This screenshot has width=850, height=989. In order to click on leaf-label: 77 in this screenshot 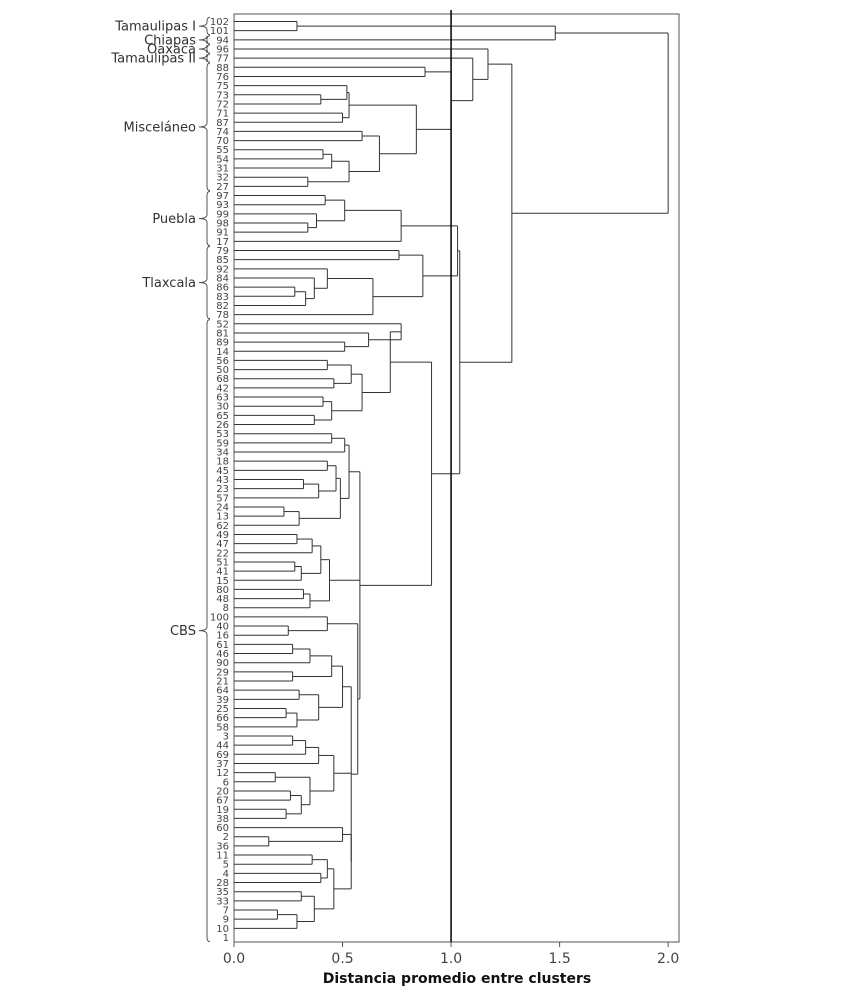, I will do `click(222, 59)`.